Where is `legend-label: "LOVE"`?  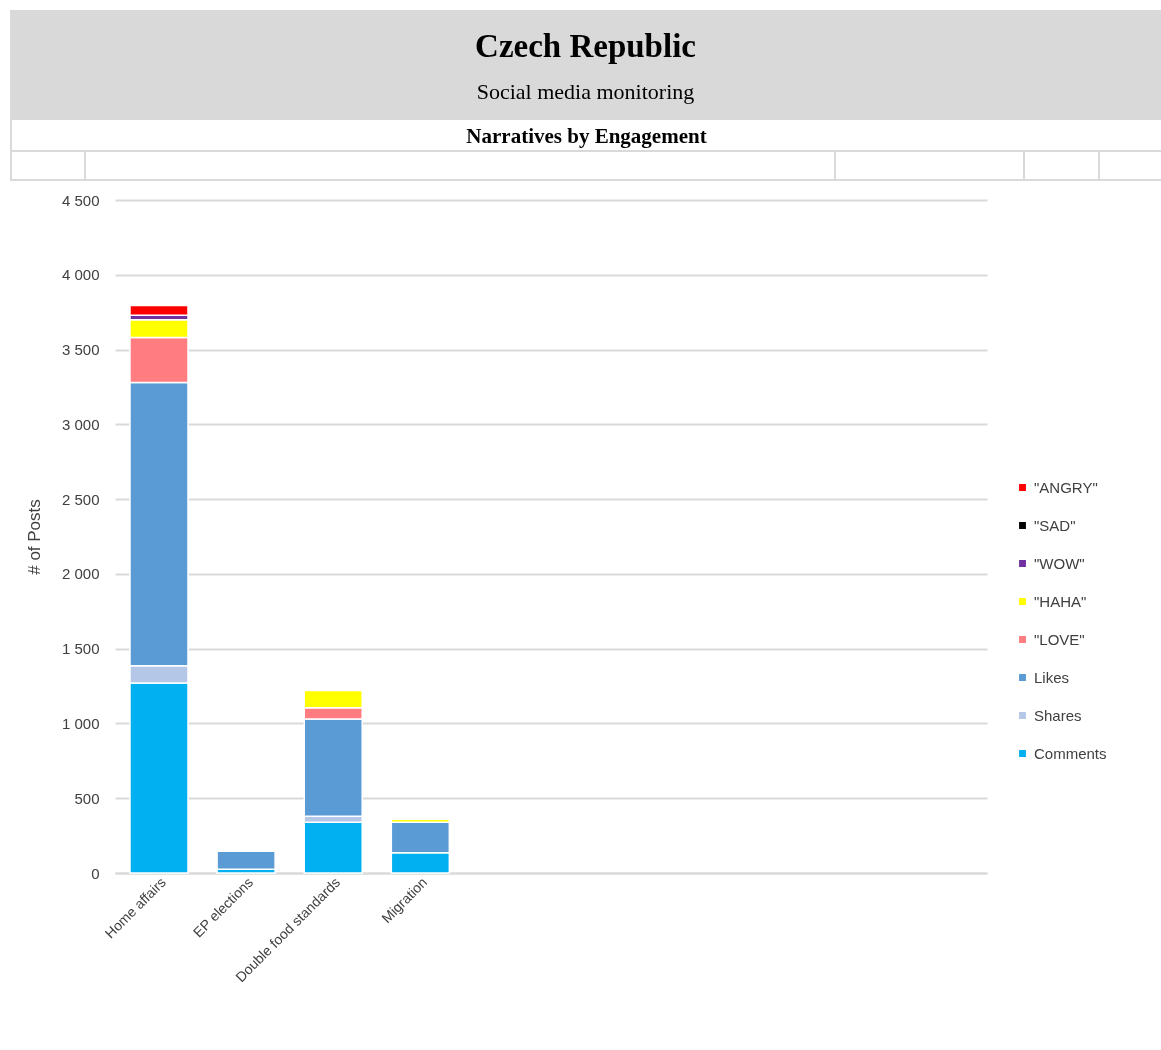
legend-label: "LOVE" is located at coordinates (1059, 639).